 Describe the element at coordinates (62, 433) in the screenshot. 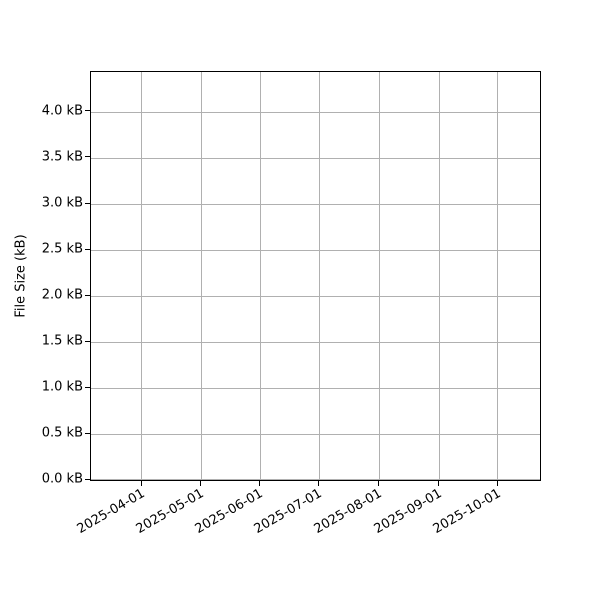

I see `y-tick-label: 0.5 kB` at that location.